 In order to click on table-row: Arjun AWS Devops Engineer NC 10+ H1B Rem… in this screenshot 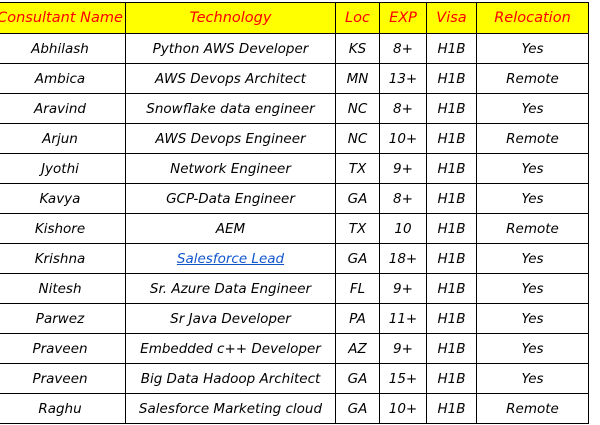, I will do `click(294, 138)`.